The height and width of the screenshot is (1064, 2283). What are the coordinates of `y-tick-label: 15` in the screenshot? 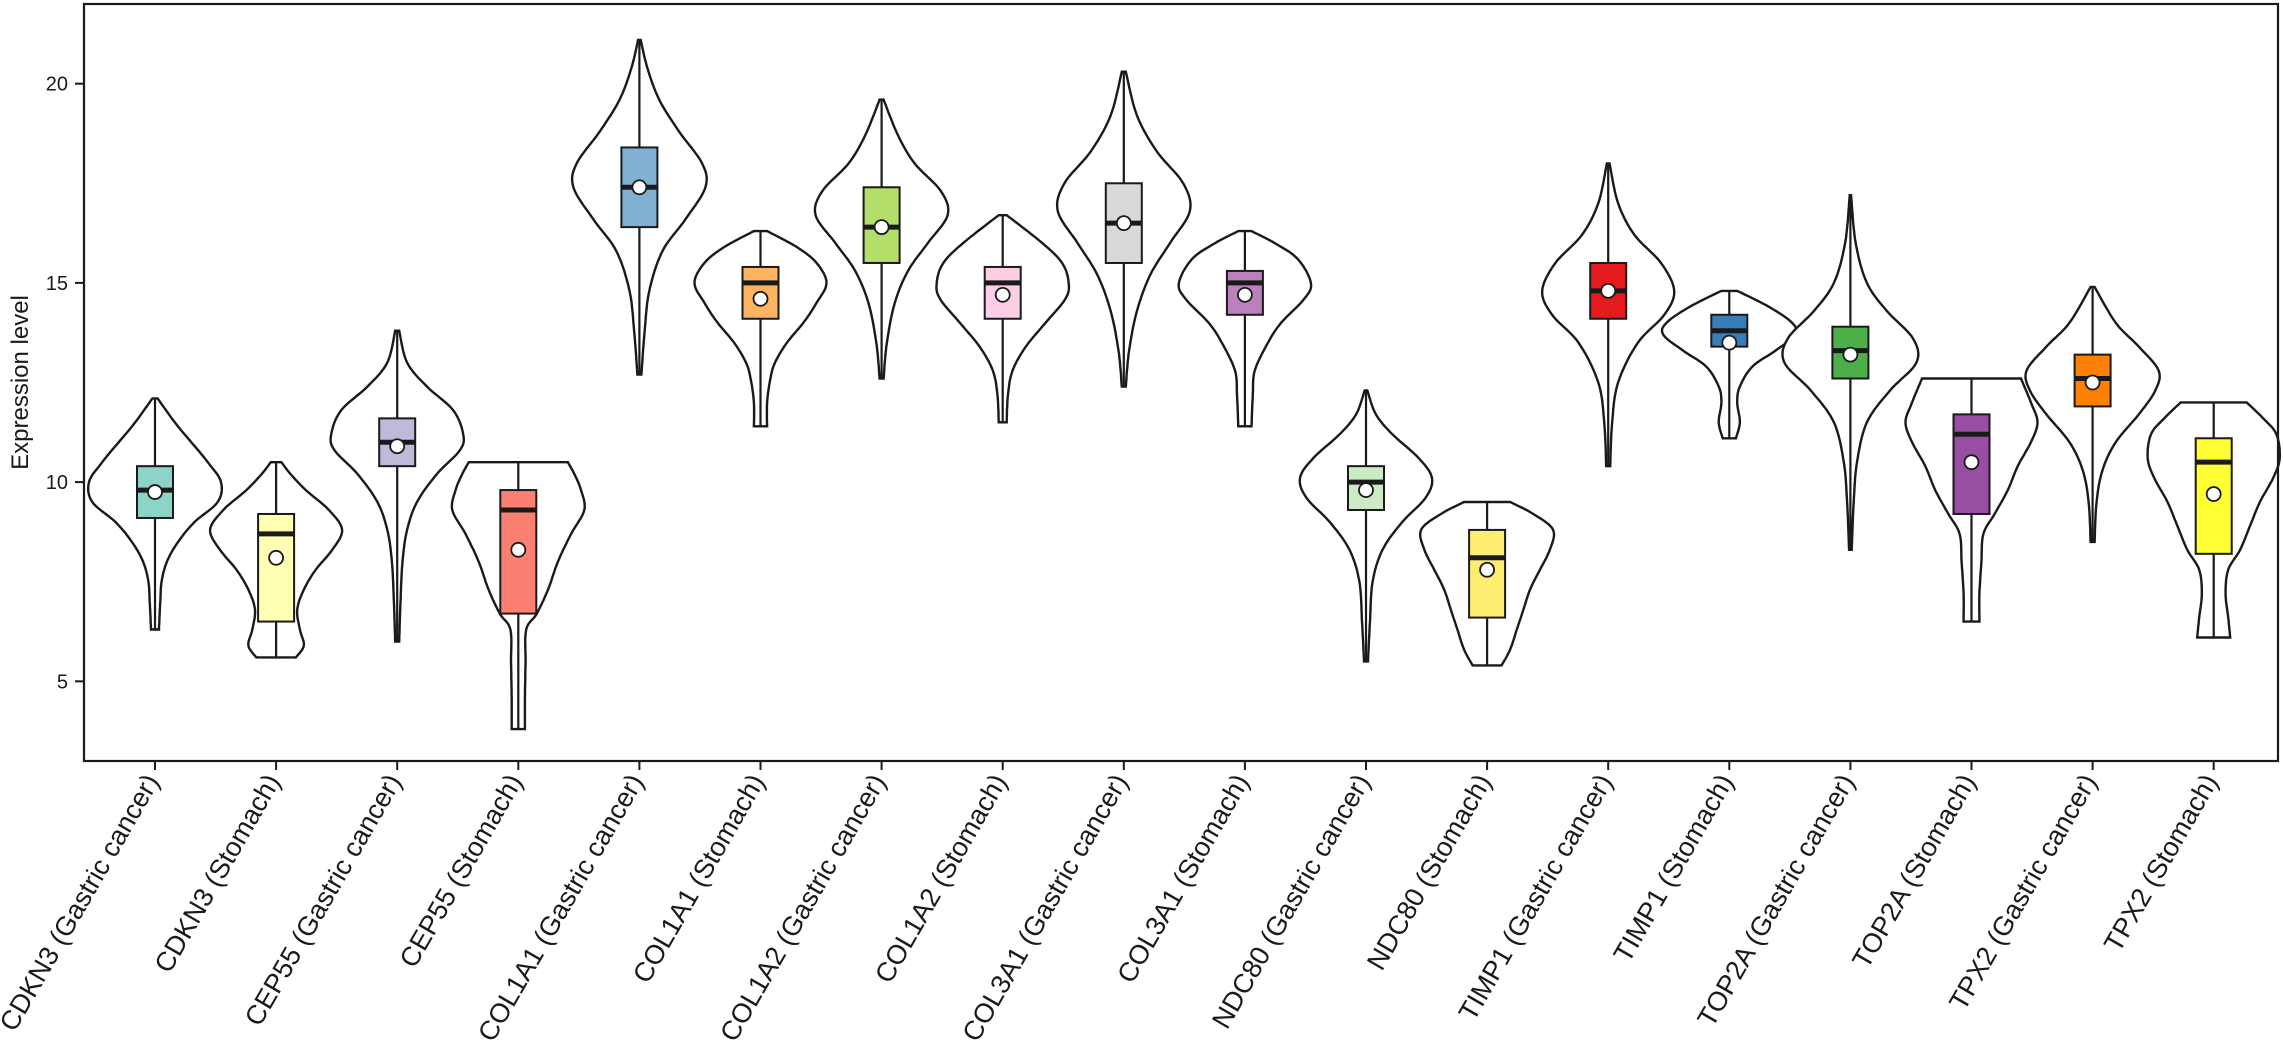 It's located at (57, 284).